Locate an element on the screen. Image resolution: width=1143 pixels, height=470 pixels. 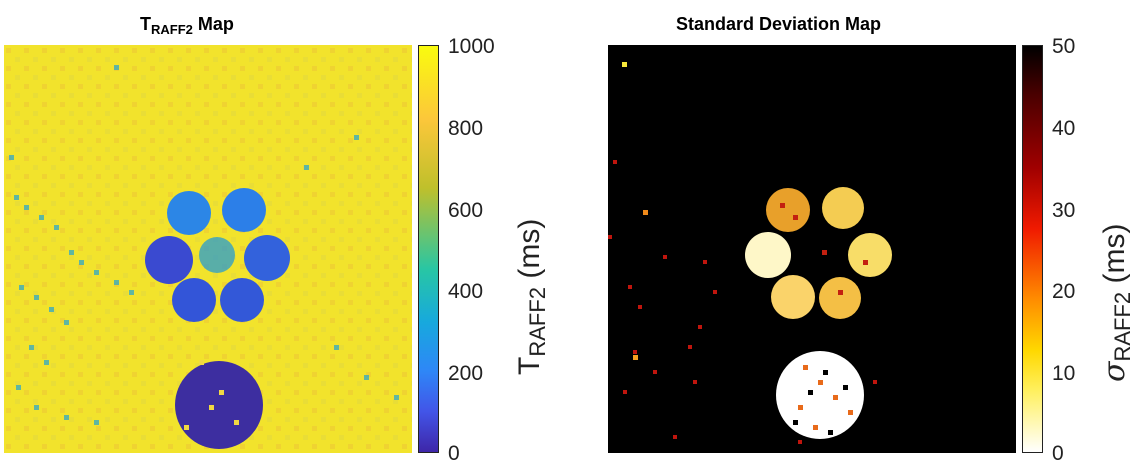
label-symbol: σ is located at coordinates (1114, 371).